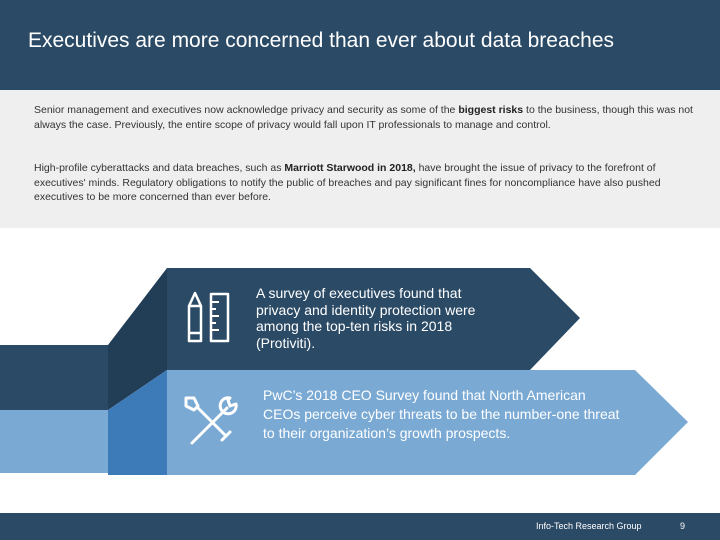 This screenshot has width=720, height=540. What do you see at coordinates (137, 422) in the screenshot?
I see `fold-bottom` at bounding box center [137, 422].